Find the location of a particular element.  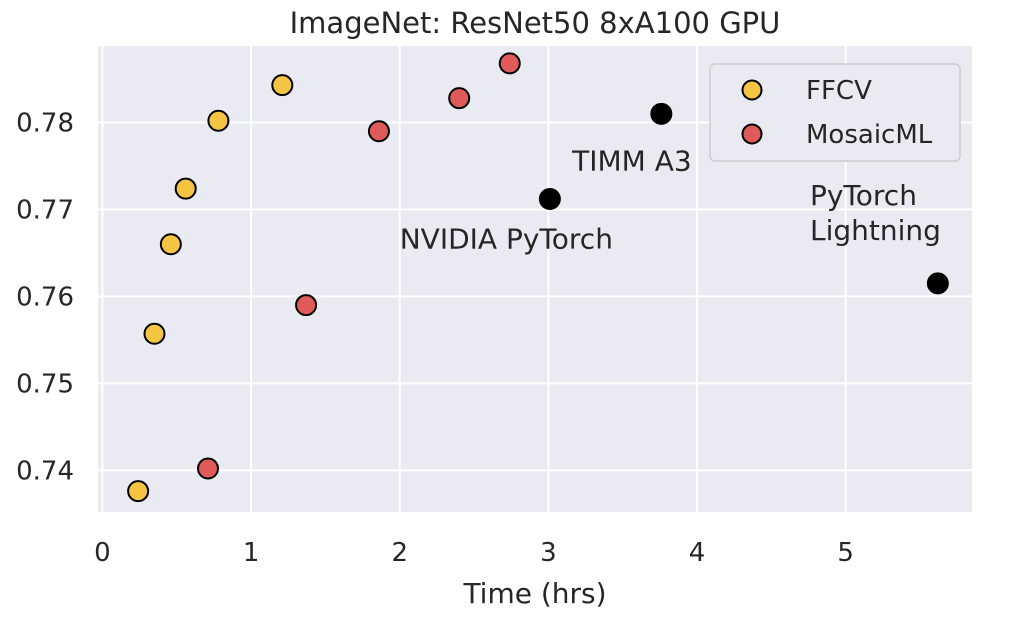

y-tick-label: 0.78 is located at coordinates (45, 124).